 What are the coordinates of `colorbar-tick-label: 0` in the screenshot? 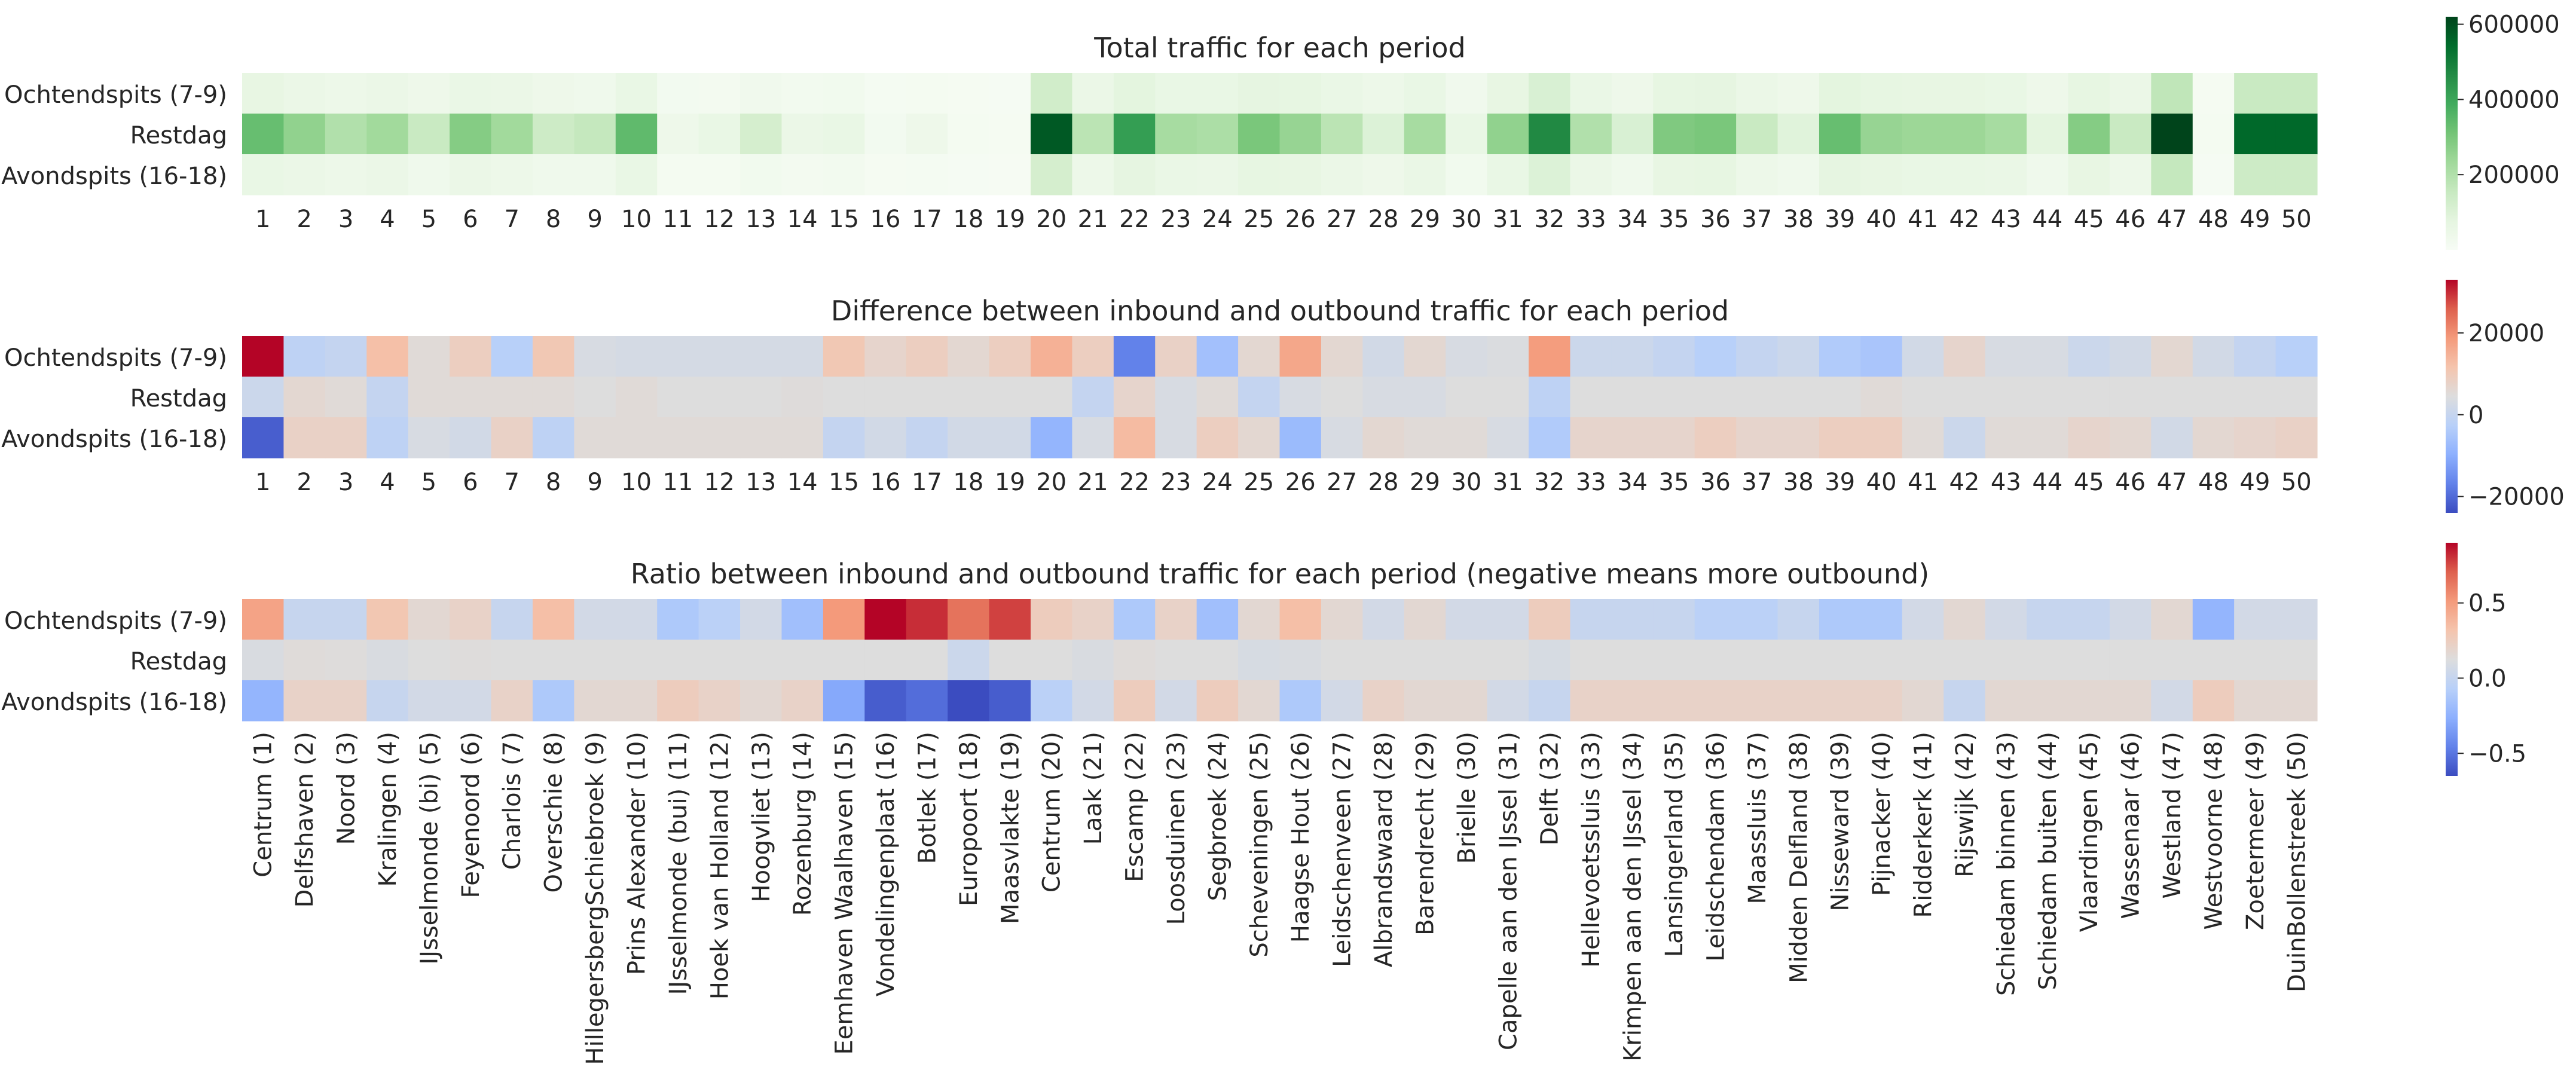 It's located at (2476, 415).